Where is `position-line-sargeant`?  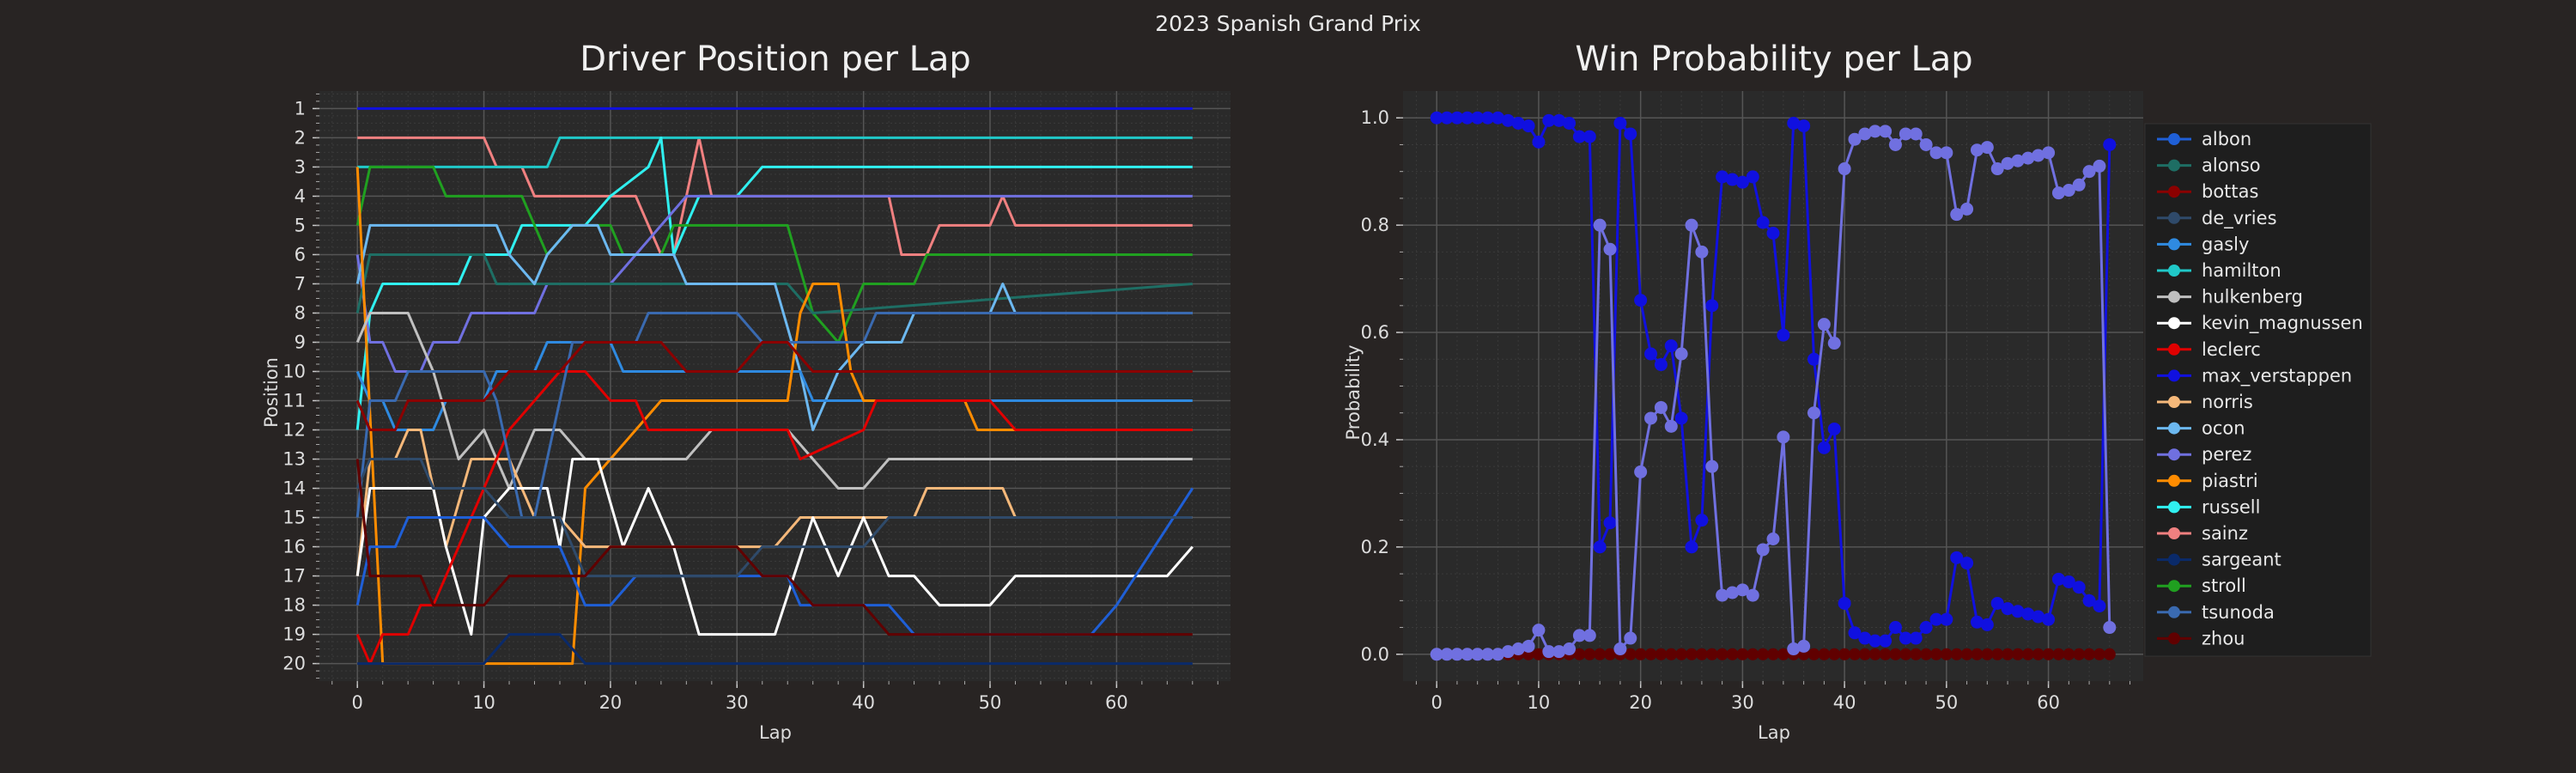 position-line-sargeant is located at coordinates (775, 649).